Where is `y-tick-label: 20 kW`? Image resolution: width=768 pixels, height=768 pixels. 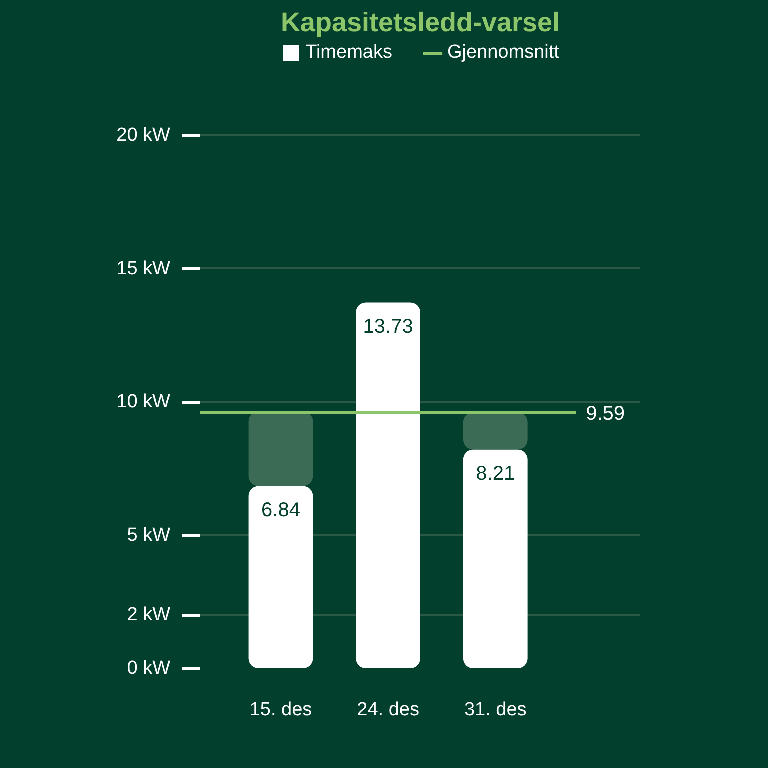 y-tick-label: 20 kW is located at coordinates (143, 135).